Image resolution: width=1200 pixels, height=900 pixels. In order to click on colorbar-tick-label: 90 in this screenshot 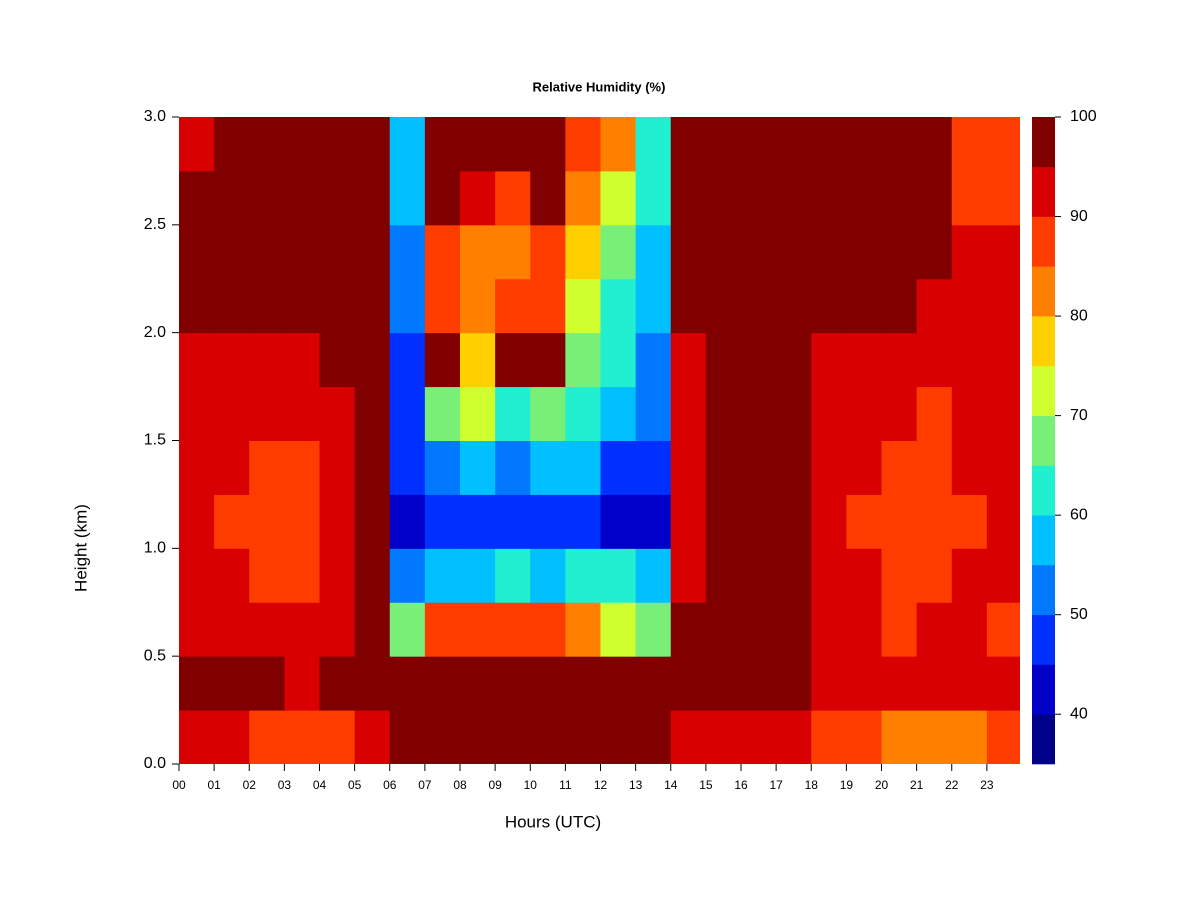, I will do `click(1079, 216)`.